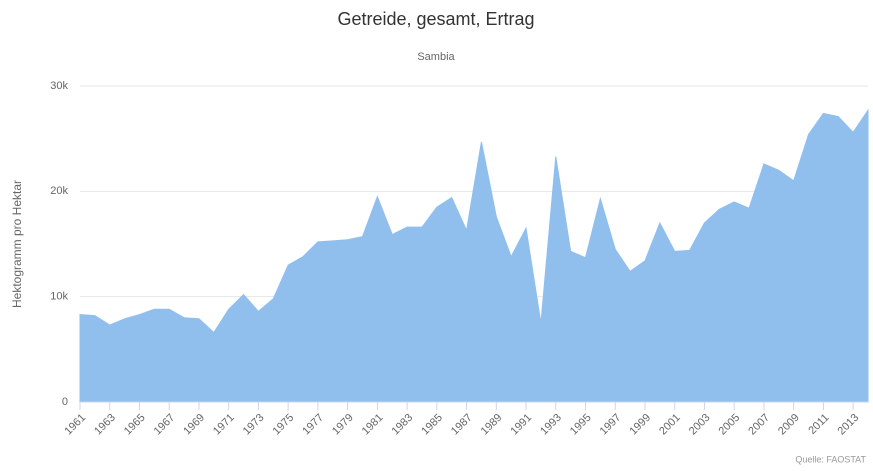 This screenshot has height=471, width=873. Describe the element at coordinates (670, 425) in the screenshot. I see `x-tick-label: 2001` at that location.